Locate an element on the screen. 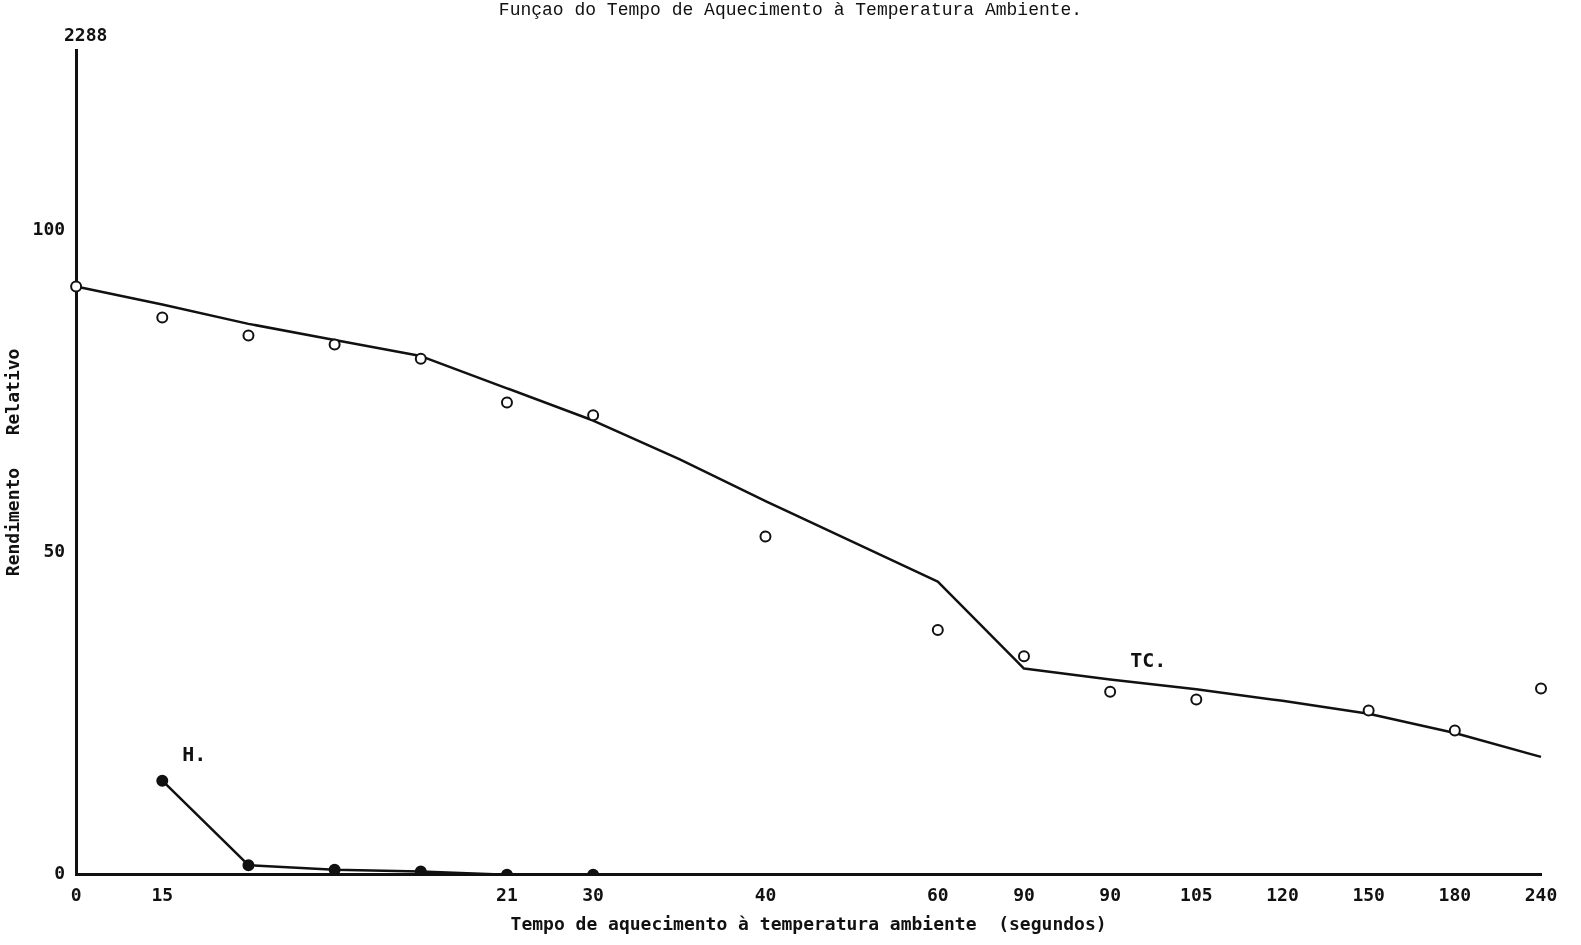 The height and width of the screenshot is (945, 1581). x-tick-label: 120 is located at coordinates (1282, 895).